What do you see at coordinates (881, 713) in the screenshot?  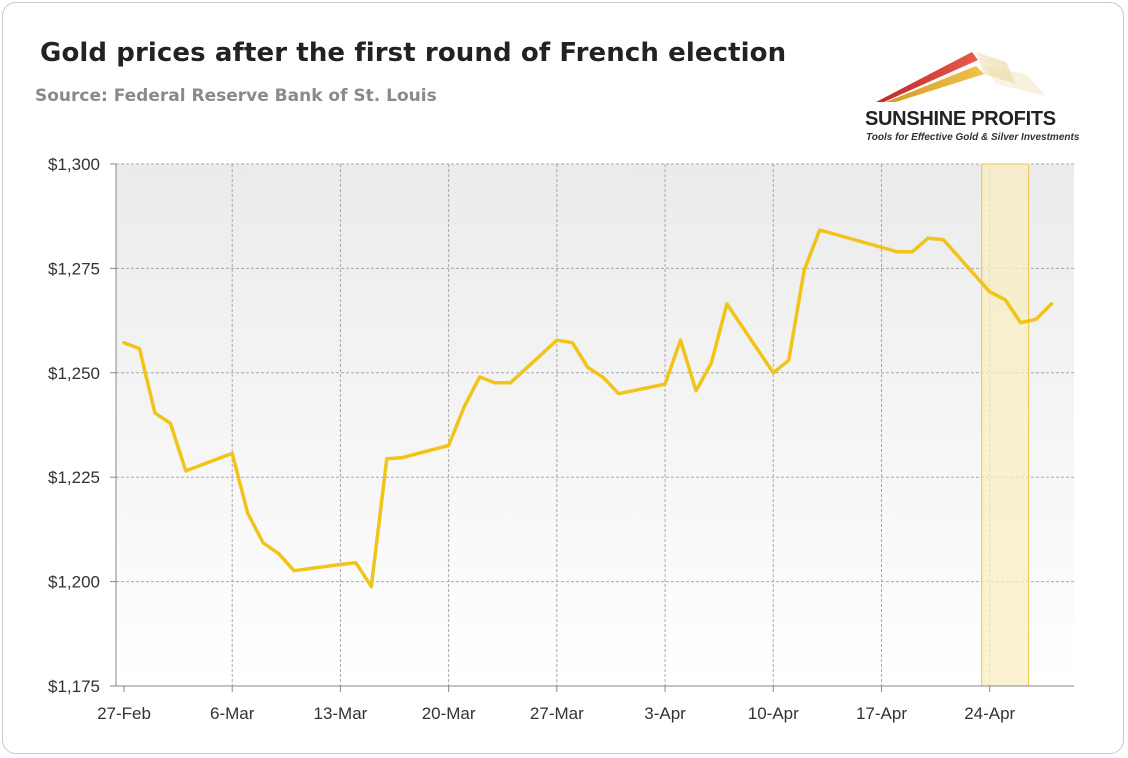 I see `x-tick-label: 17-Apr` at bounding box center [881, 713].